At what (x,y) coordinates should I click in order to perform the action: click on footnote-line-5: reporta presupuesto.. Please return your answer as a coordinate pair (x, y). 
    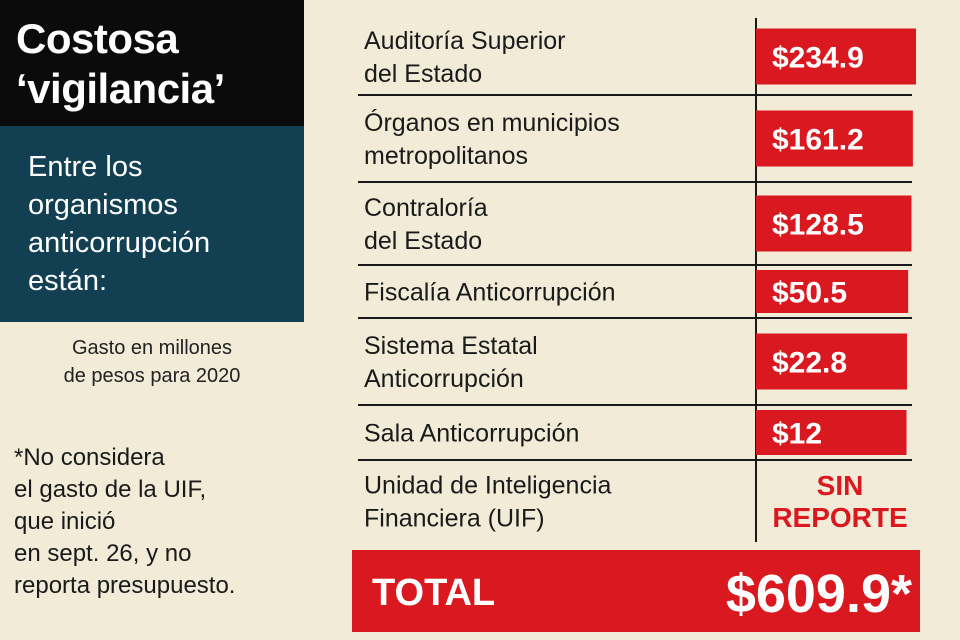
    Looking at the image, I should click on (125, 585).